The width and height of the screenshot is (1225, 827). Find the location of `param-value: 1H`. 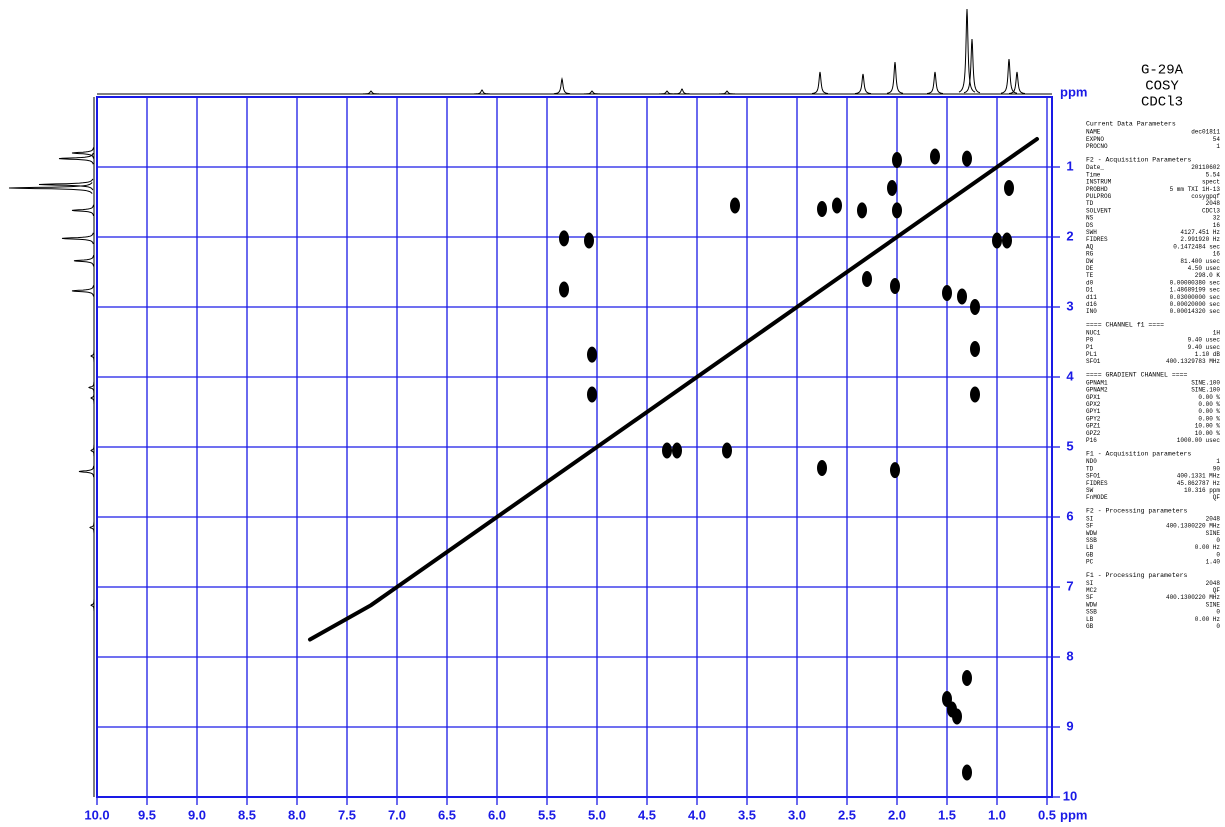

param-value: 1H is located at coordinates (1217, 332).